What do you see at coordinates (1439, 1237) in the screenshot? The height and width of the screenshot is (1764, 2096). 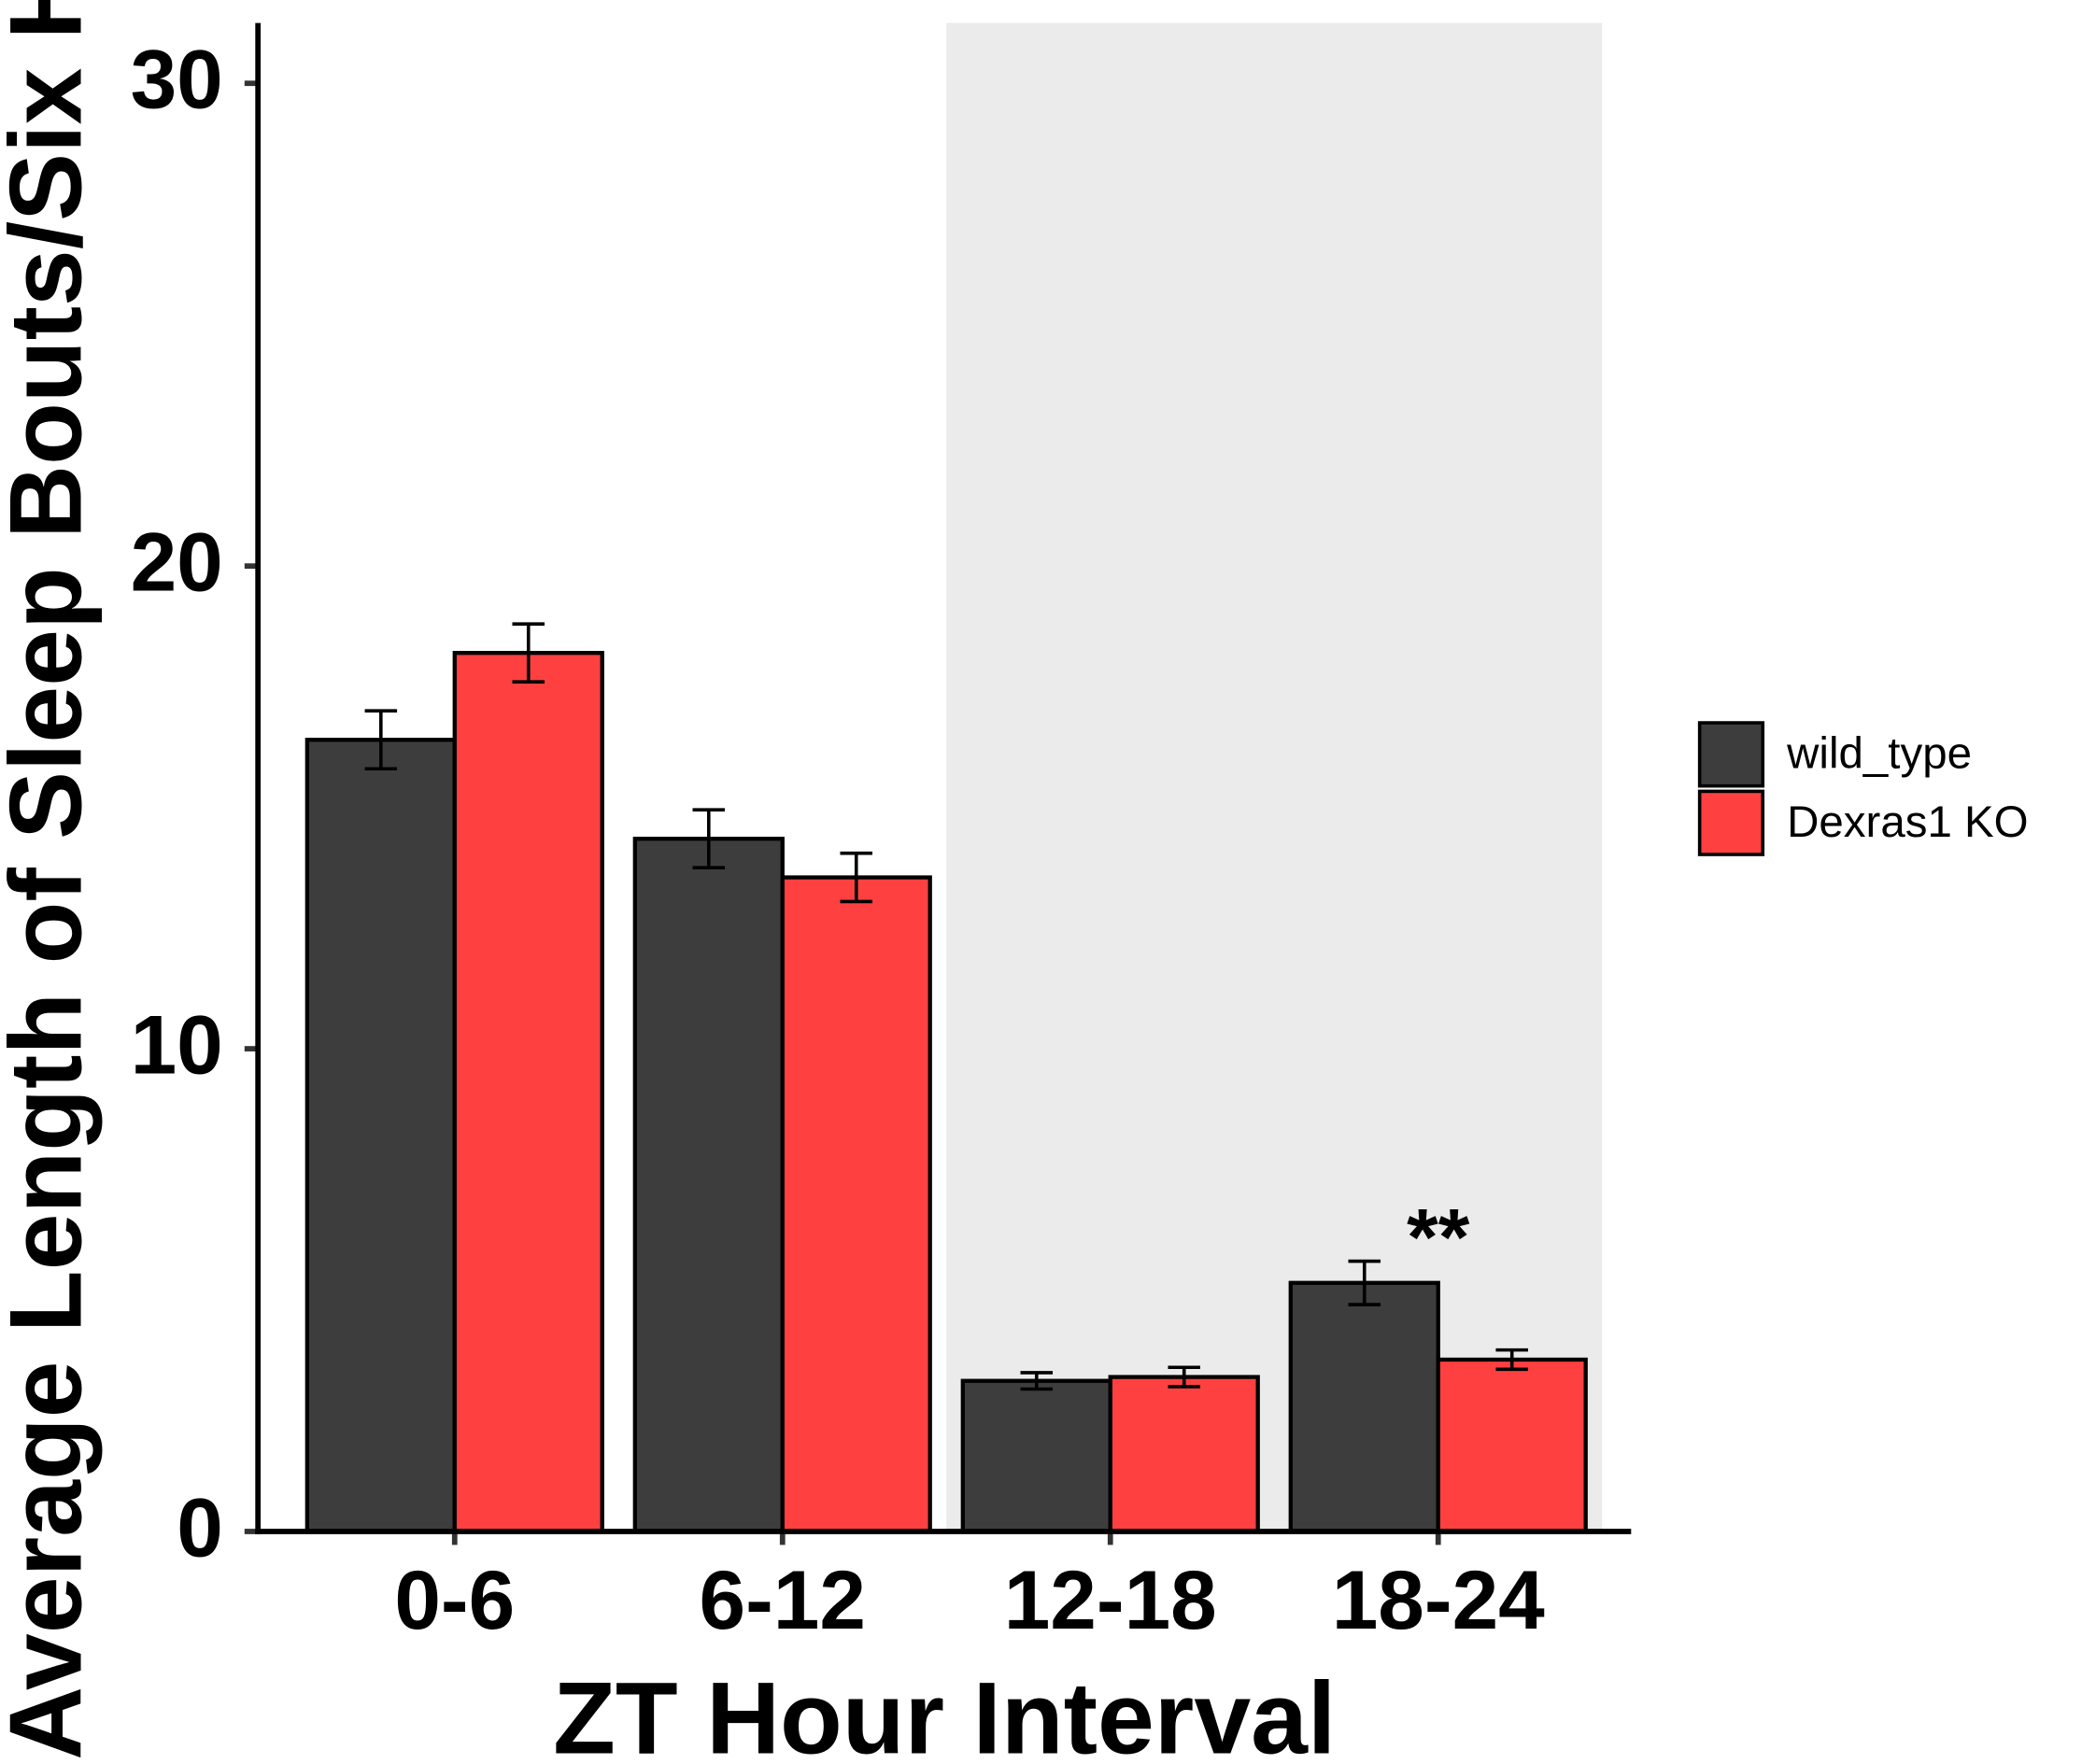 I see `annotation: **` at bounding box center [1439, 1237].